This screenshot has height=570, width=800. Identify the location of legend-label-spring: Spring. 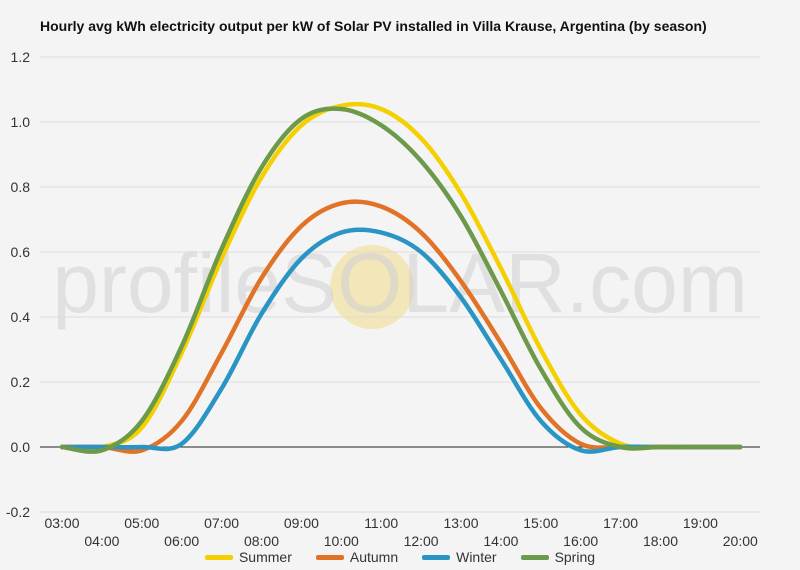
(575, 557).